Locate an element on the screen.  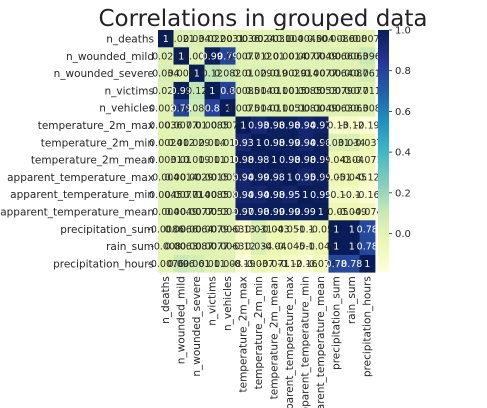
cell-annotation: 0.0031 is located at coordinates (274, 39).